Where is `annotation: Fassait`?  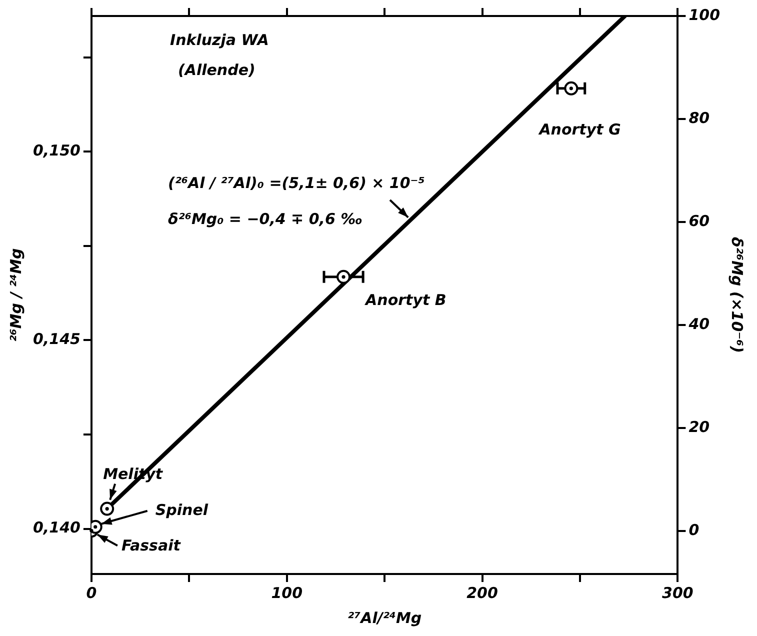 annotation: Fassait is located at coordinates (151, 545).